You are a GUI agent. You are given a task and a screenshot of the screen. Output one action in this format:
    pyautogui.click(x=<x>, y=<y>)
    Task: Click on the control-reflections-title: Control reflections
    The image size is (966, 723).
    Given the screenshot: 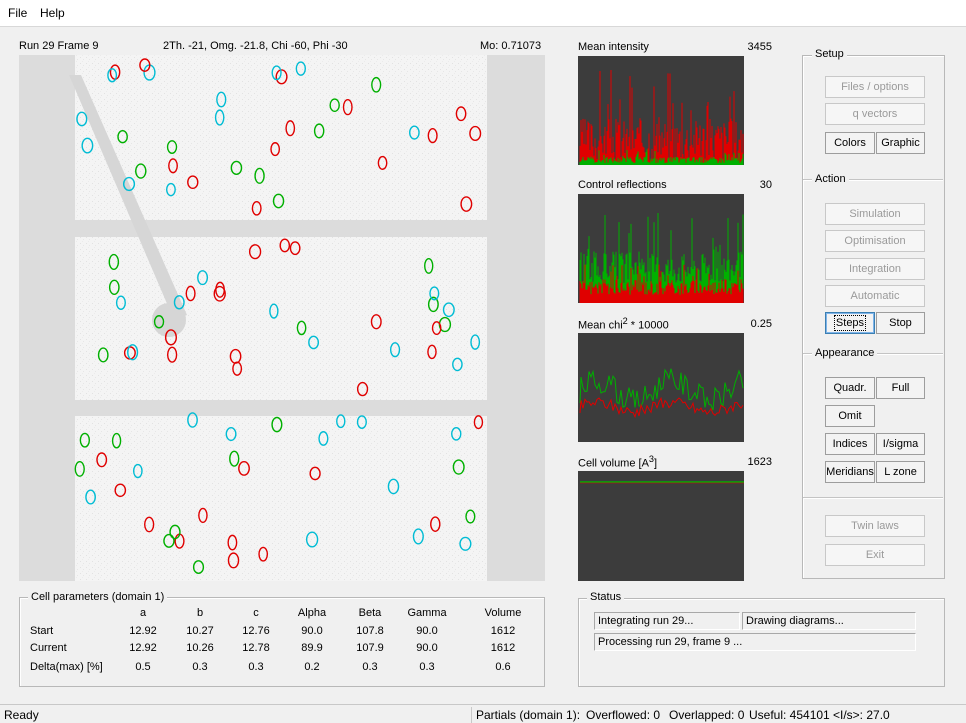 What is the action you would take?
    pyautogui.click(x=622, y=185)
    